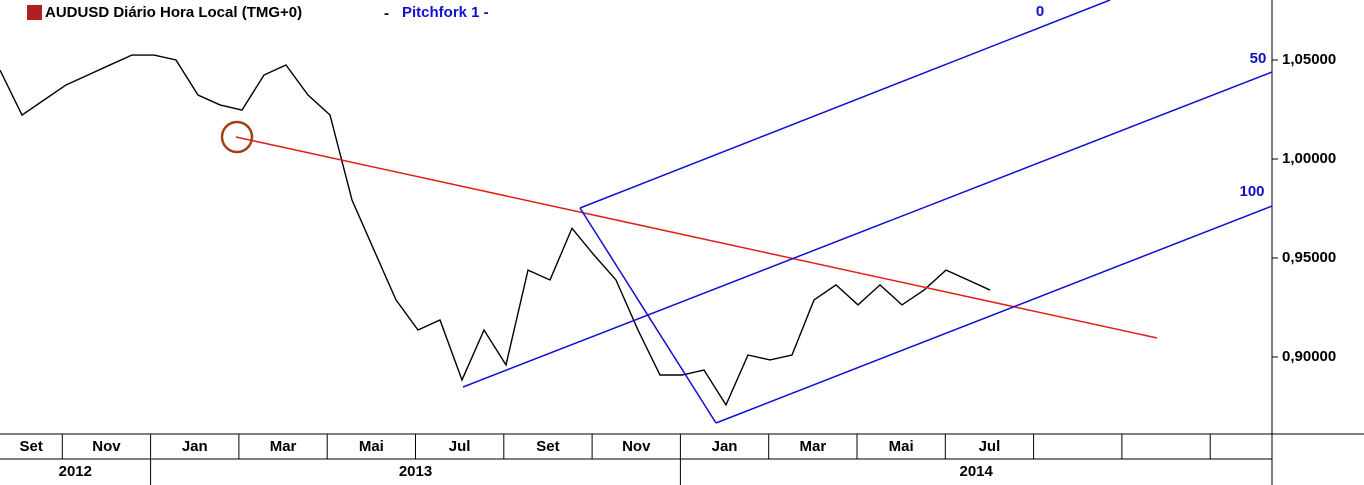 This screenshot has width=1364, height=485. Describe the element at coordinates (237, 137) in the screenshot. I see `anchor-circle` at that location.